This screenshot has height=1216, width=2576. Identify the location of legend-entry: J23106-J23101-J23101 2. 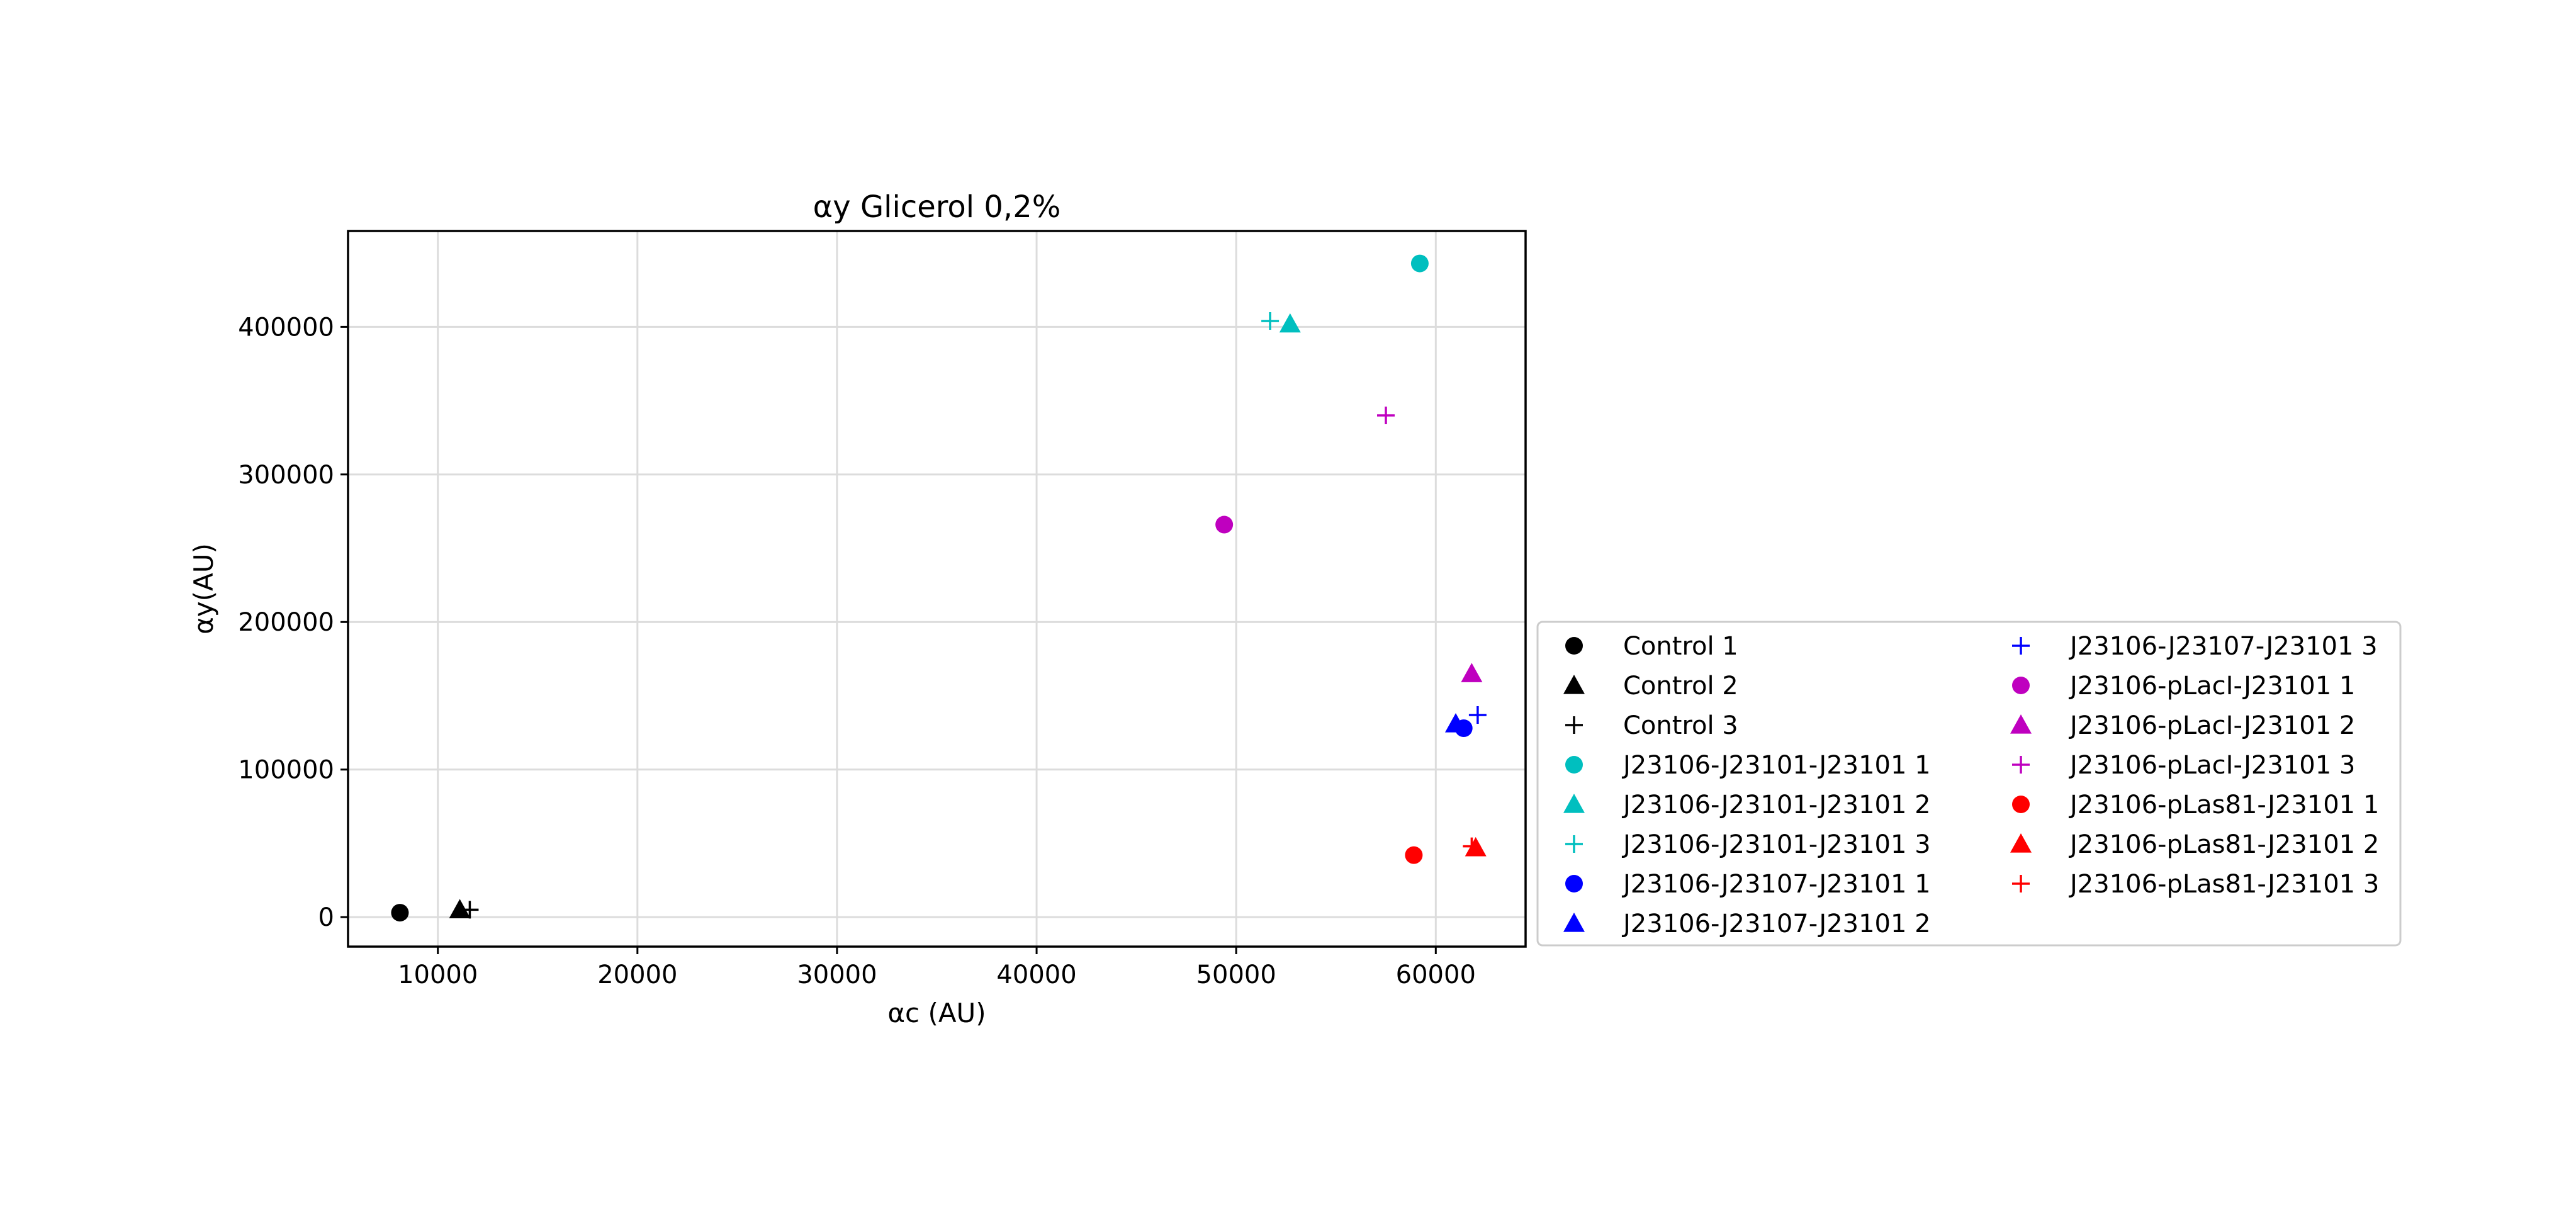
(1747, 805).